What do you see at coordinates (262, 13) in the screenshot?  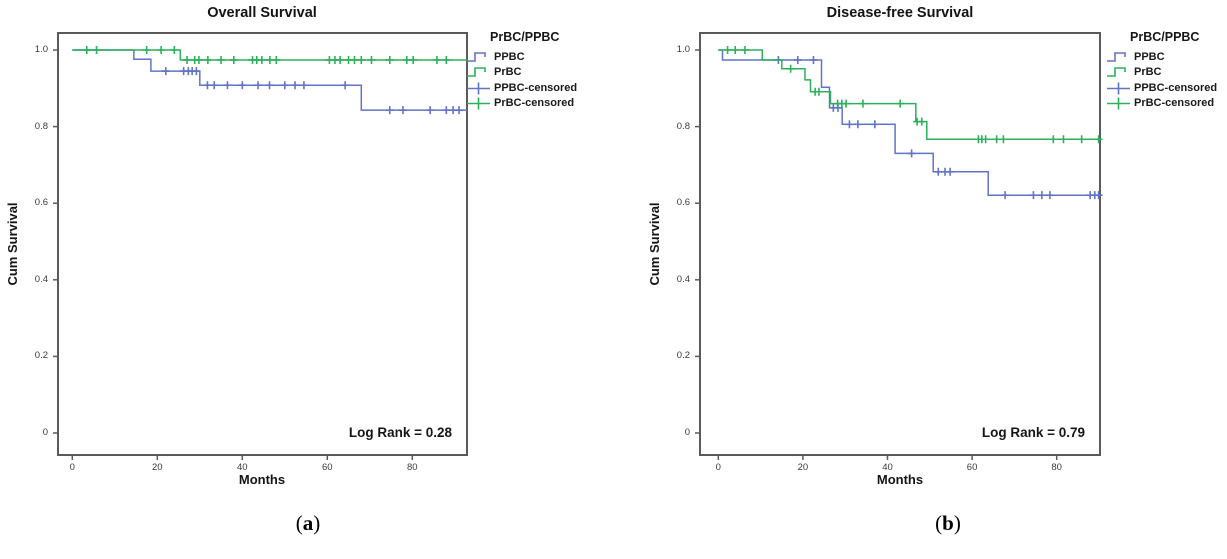 I see `chart-title: Overall Survival` at bounding box center [262, 13].